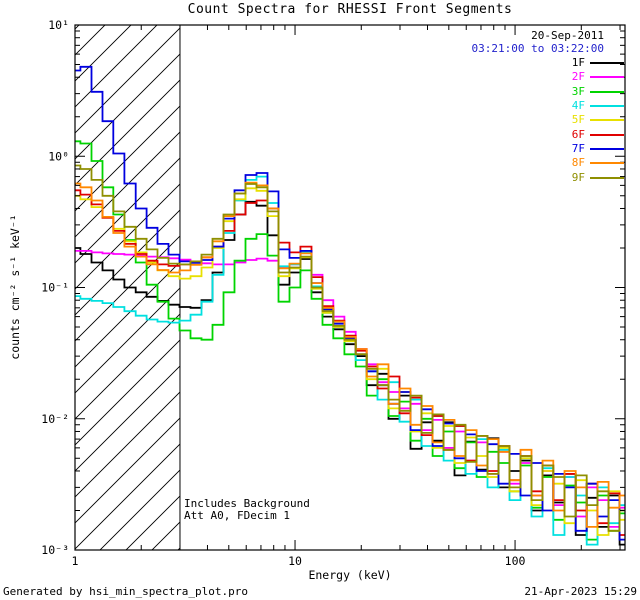 The width and height of the screenshot is (640, 600). Describe the element at coordinates (578, 77) in the screenshot. I see `legend-label-2F: 2F` at that location.